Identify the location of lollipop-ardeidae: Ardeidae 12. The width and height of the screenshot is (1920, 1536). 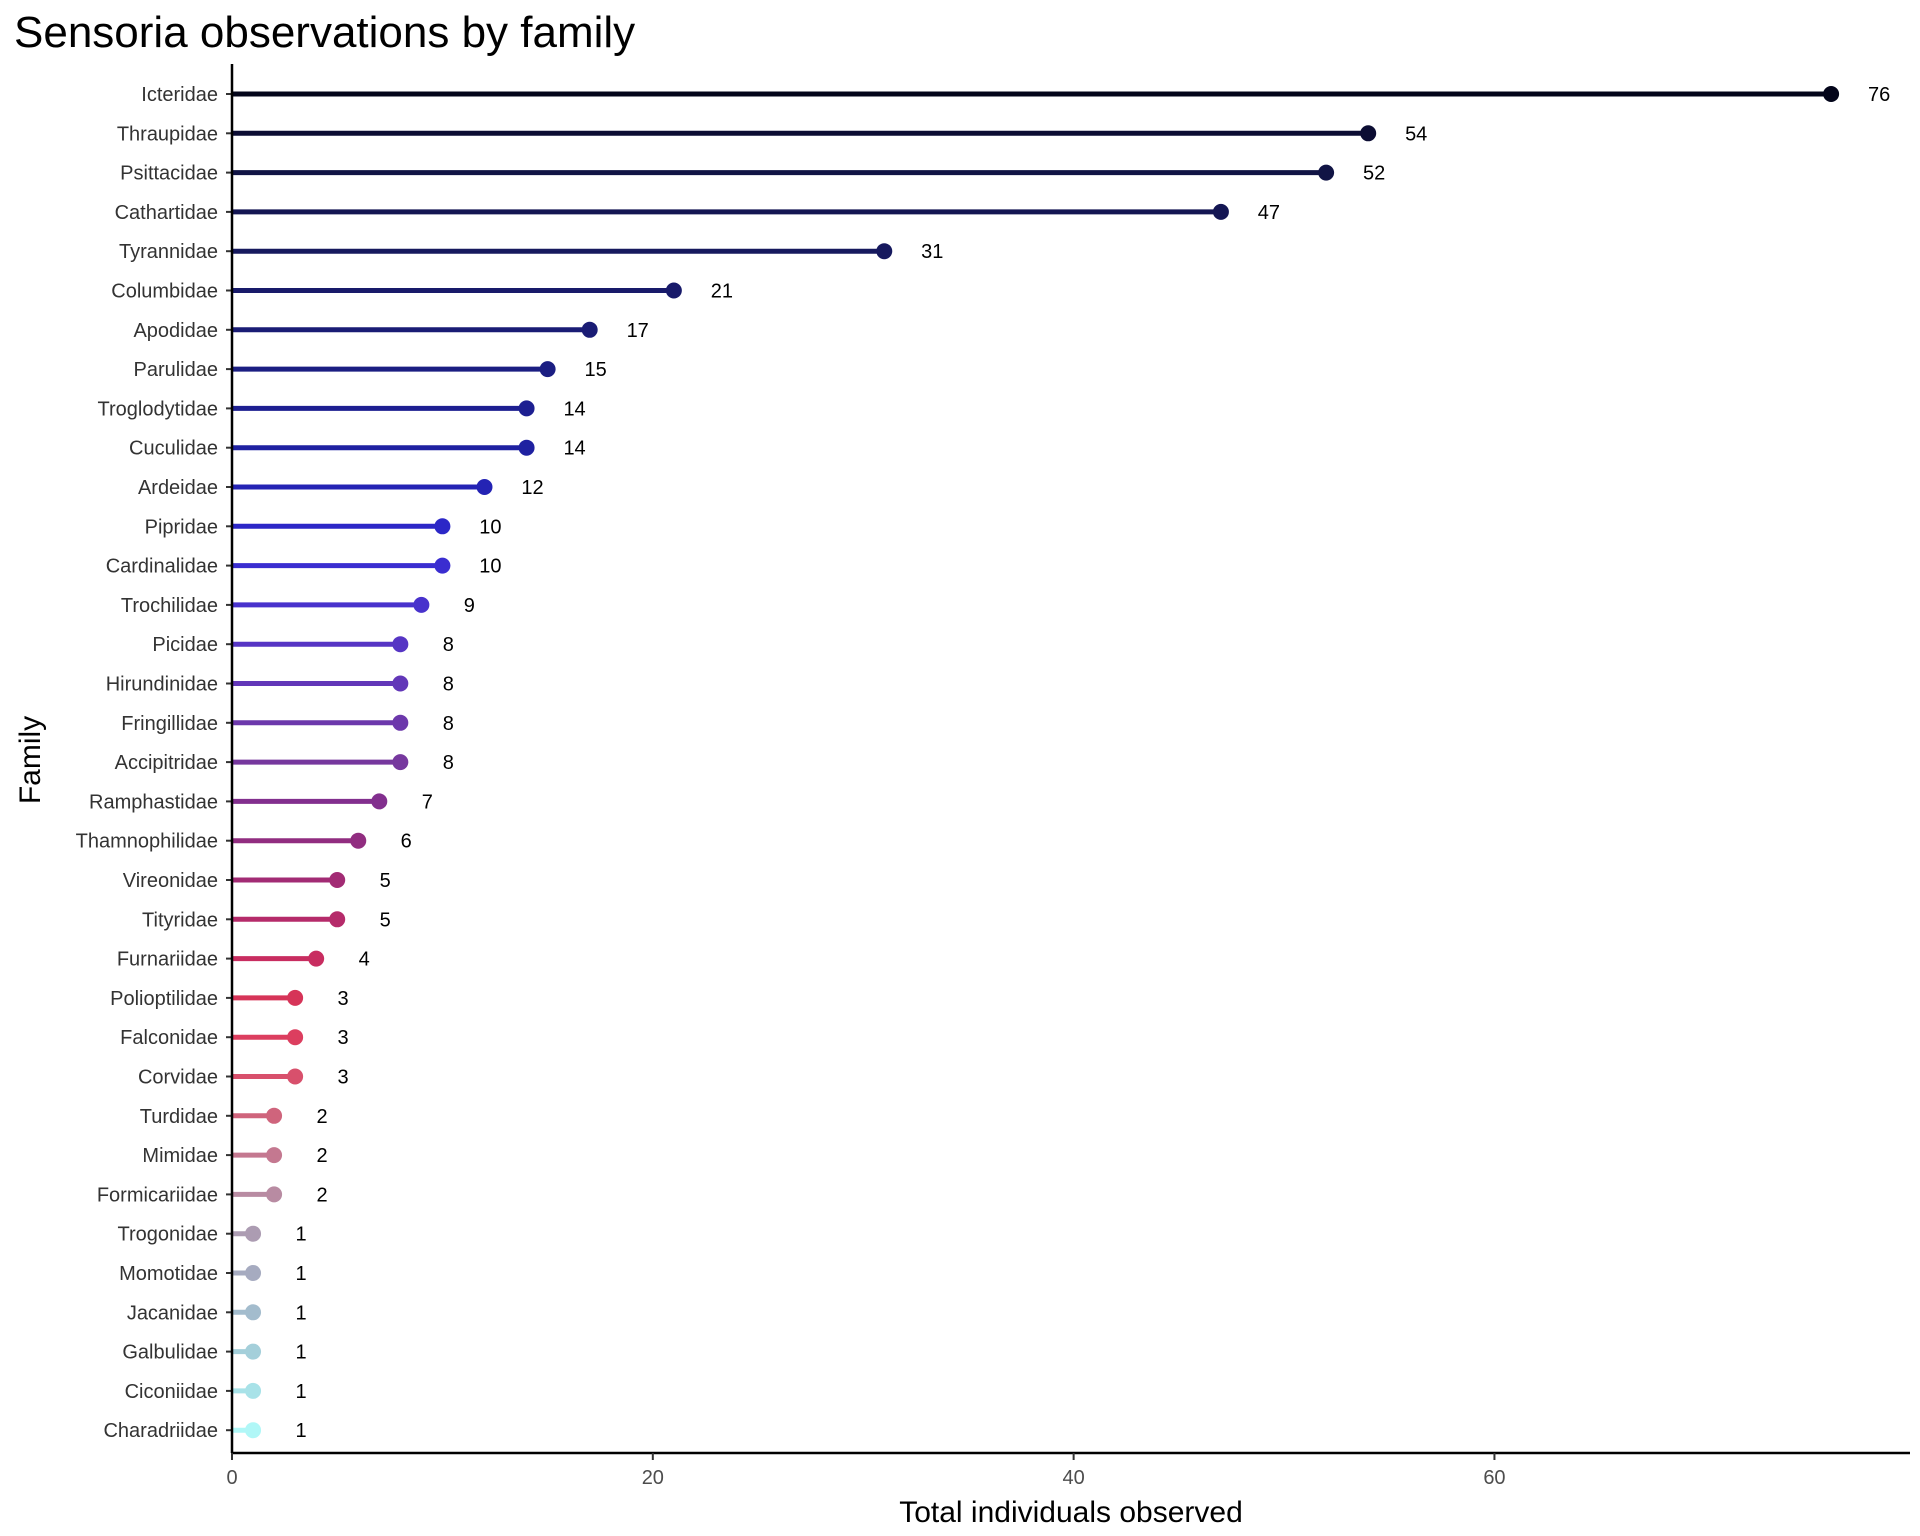
(341, 488).